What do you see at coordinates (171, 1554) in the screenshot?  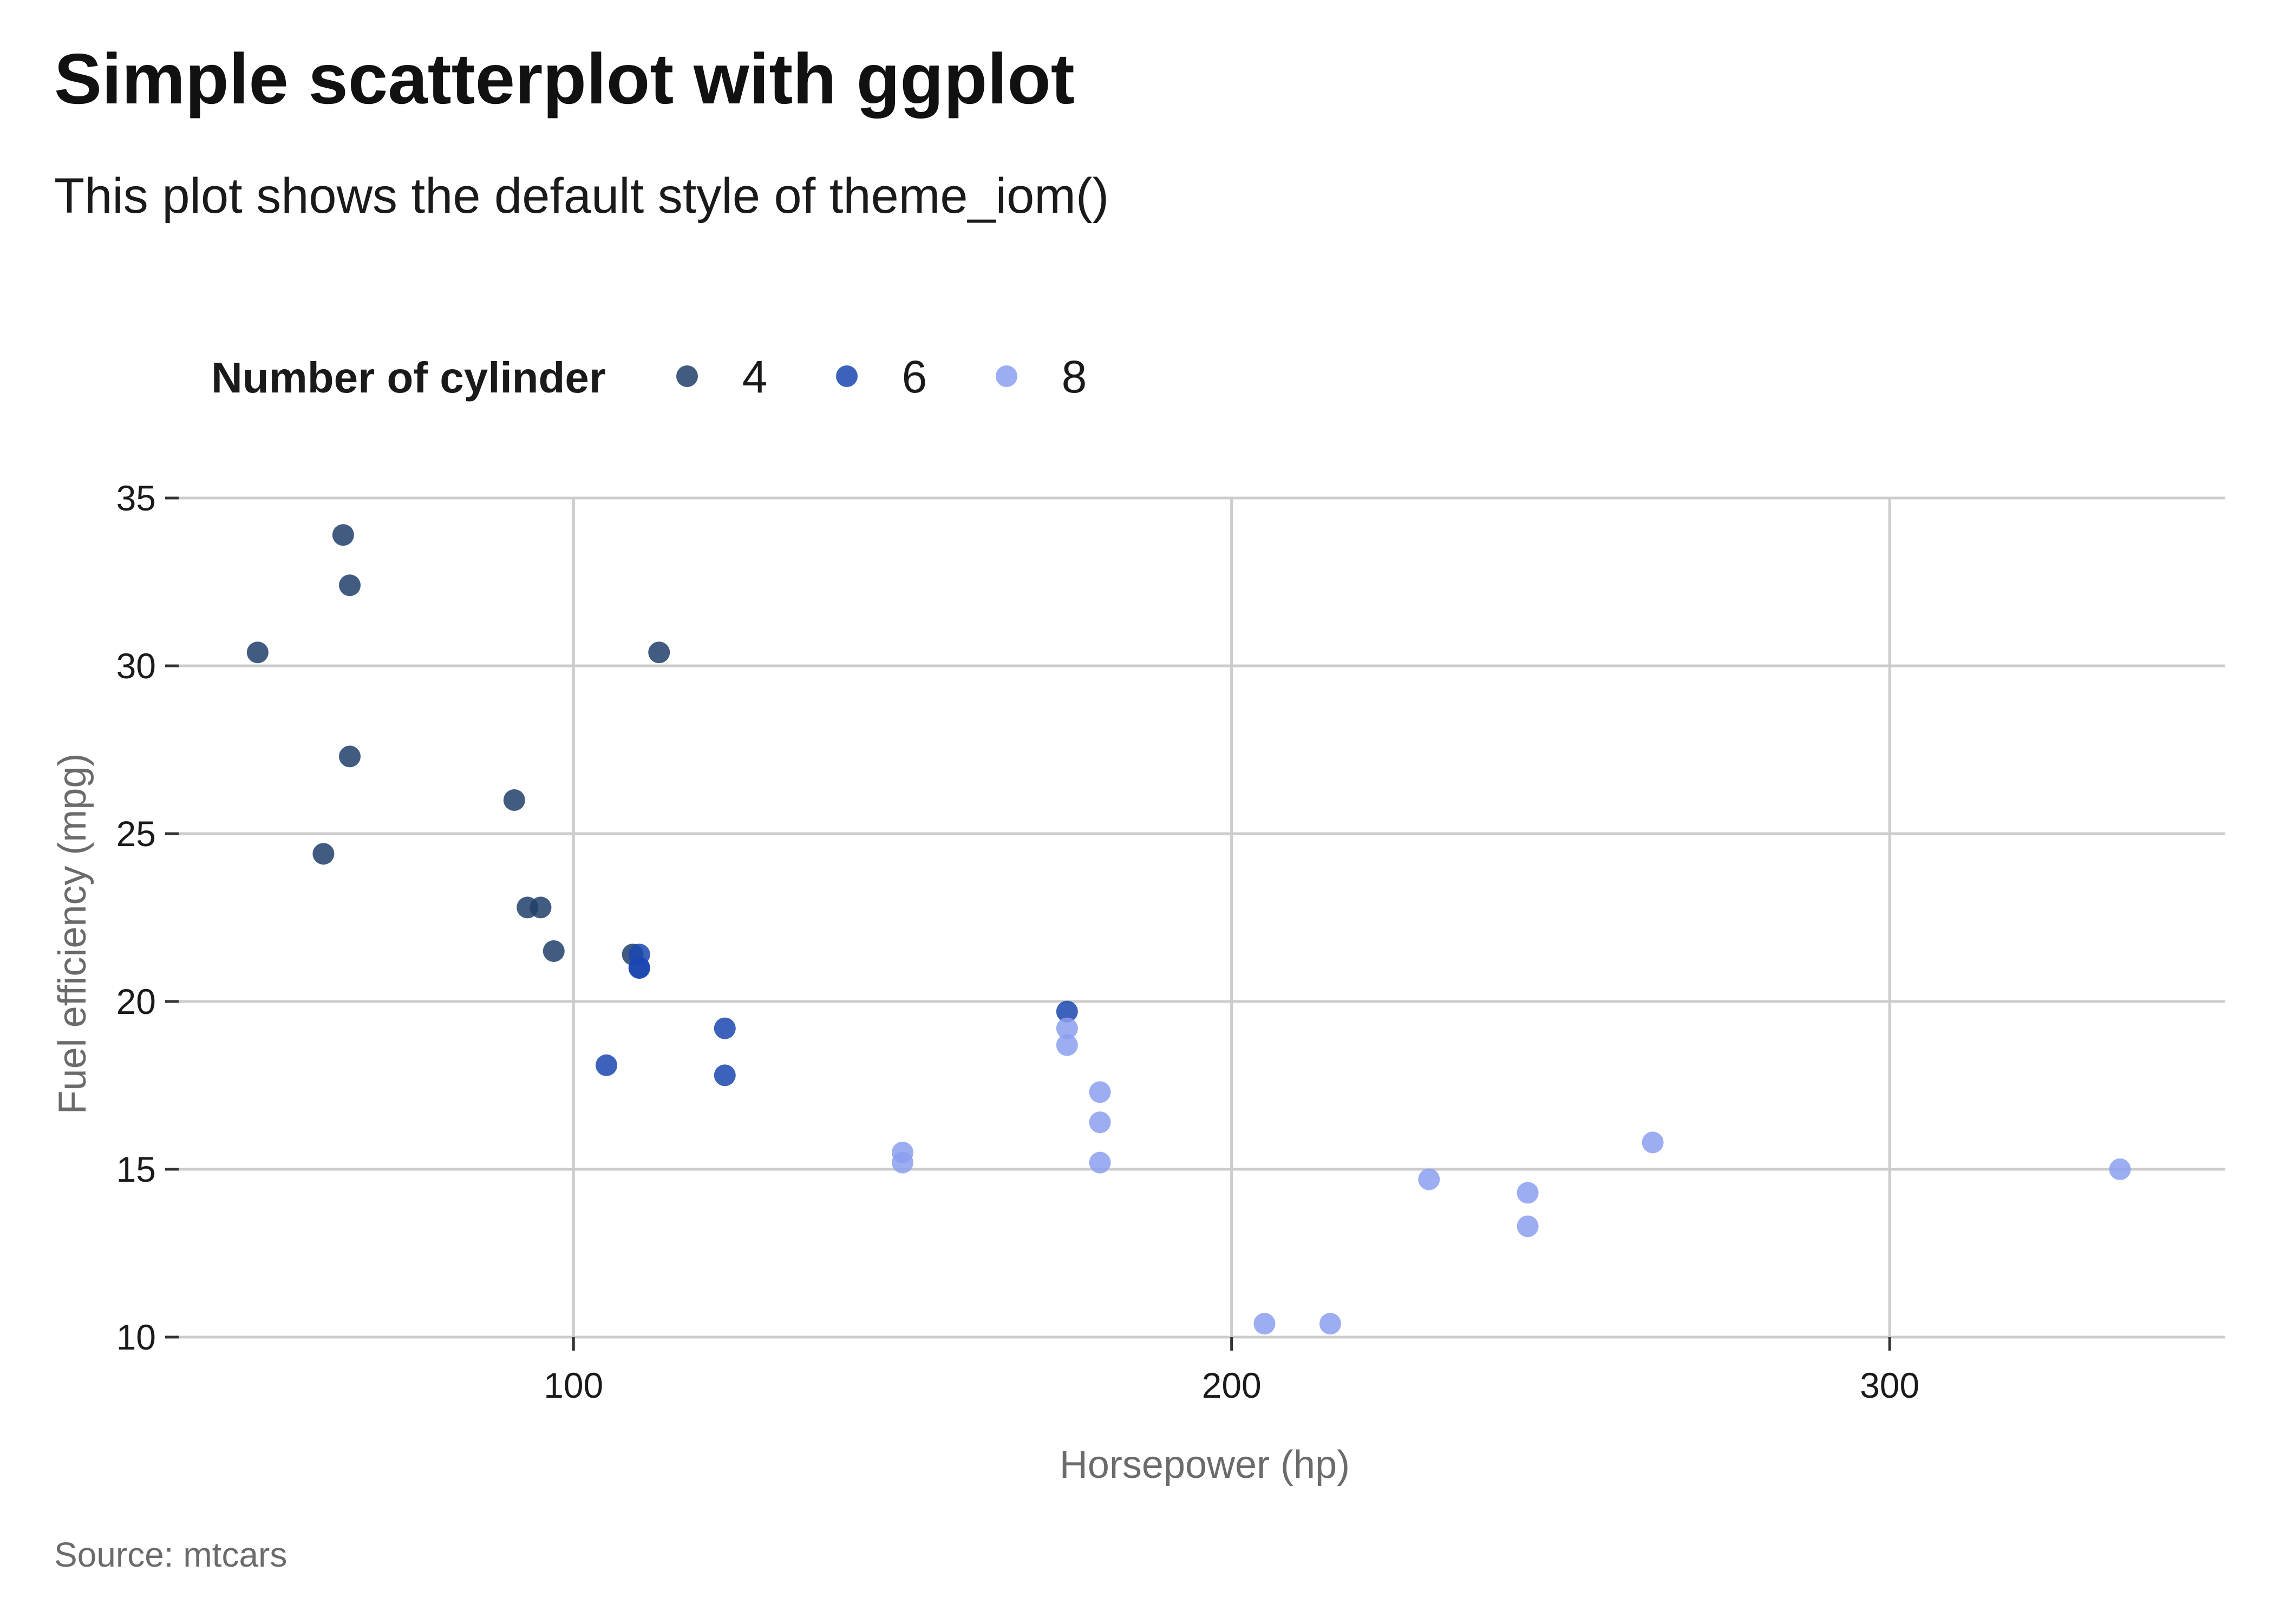 I see `chart-caption: Source: mtcars` at bounding box center [171, 1554].